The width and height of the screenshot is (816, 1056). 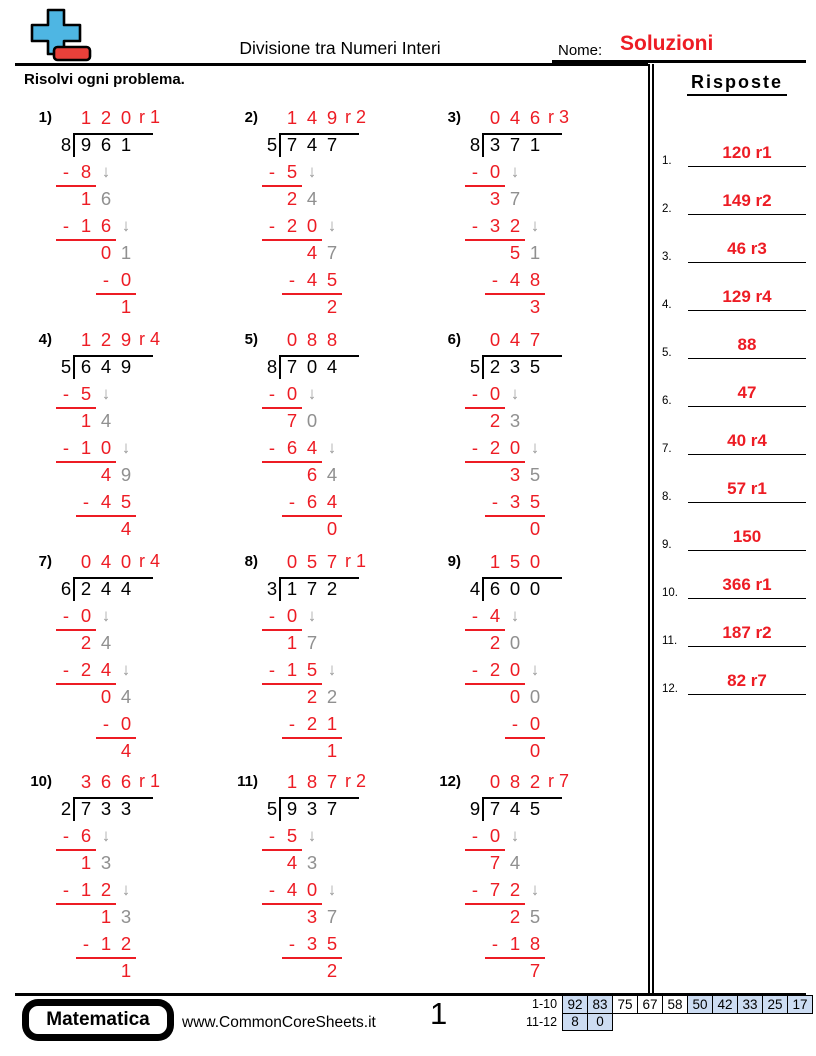 What do you see at coordinates (545, 1004) in the screenshot?
I see `score-row-label: 1-10` at bounding box center [545, 1004].